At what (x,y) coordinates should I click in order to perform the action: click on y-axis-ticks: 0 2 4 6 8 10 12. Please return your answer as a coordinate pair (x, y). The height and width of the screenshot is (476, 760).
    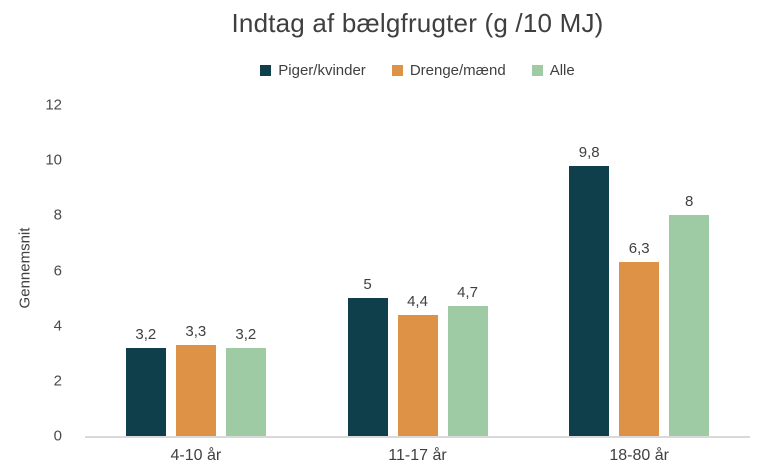
    Looking at the image, I should click on (31, 238).